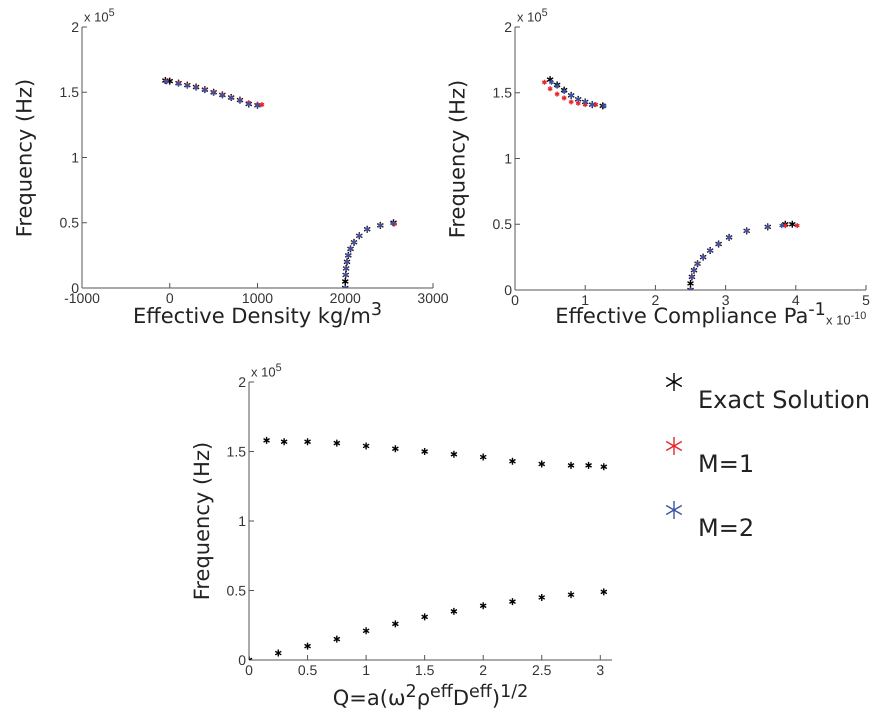  What do you see at coordinates (796, 300) in the screenshot?
I see `x-tick-label: 4` at bounding box center [796, 300].